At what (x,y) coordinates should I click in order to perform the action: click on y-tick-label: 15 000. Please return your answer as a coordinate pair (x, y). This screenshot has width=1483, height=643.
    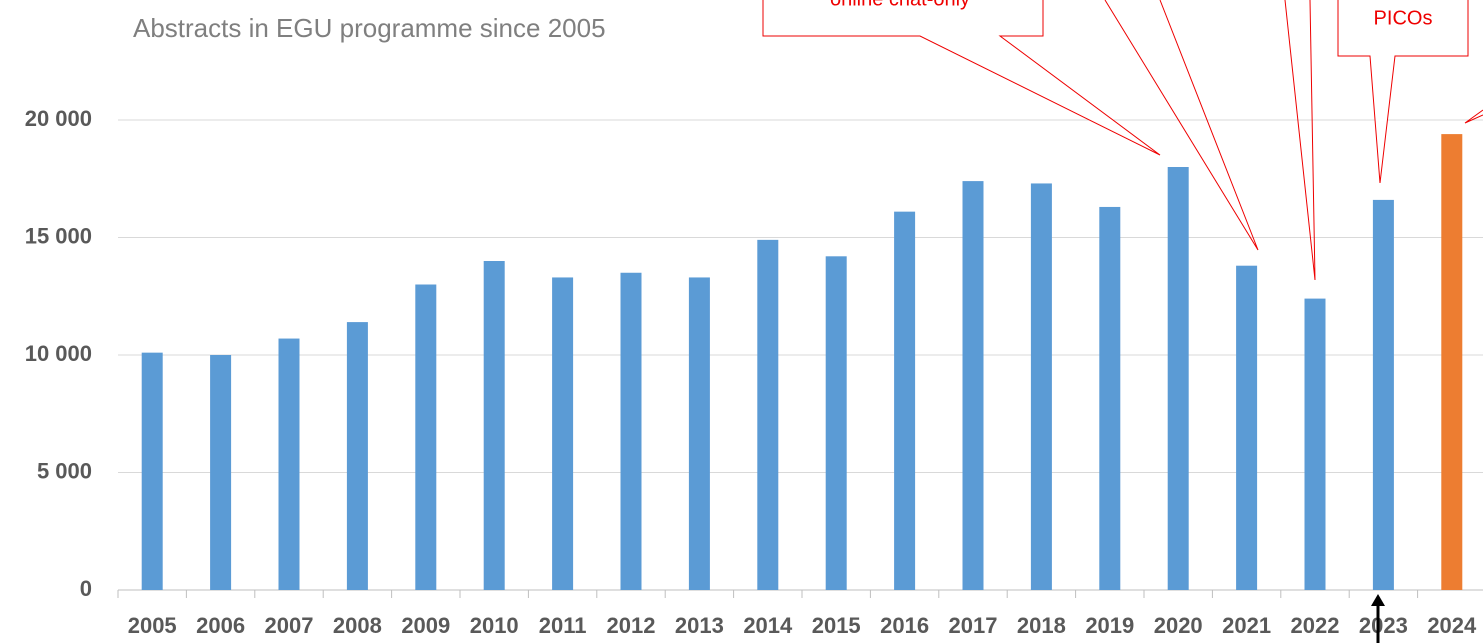
    Looking at the image, I should click on (58, 235).